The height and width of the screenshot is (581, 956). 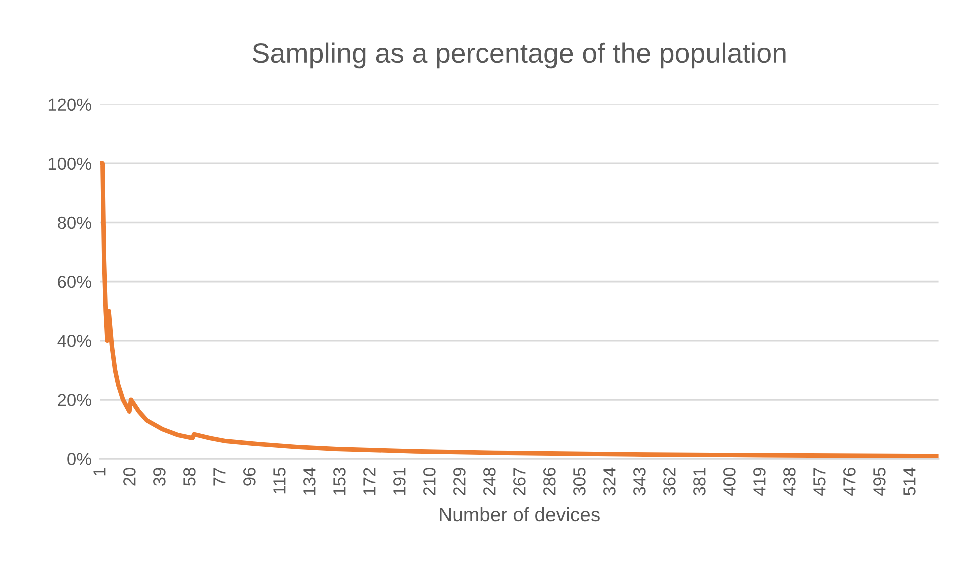 What do you see at coordinates (640, 482) in the screenshot?
I see `x-tick-label: 343` at bounding box center [640, 482].